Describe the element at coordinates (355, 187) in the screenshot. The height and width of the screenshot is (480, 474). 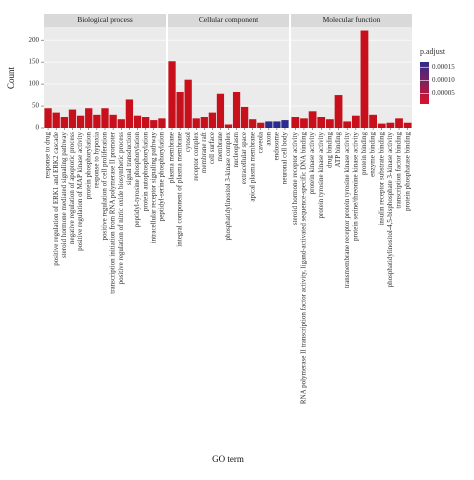
I see `x-tick-label: protein serine/threonine kinase activity` at that location.